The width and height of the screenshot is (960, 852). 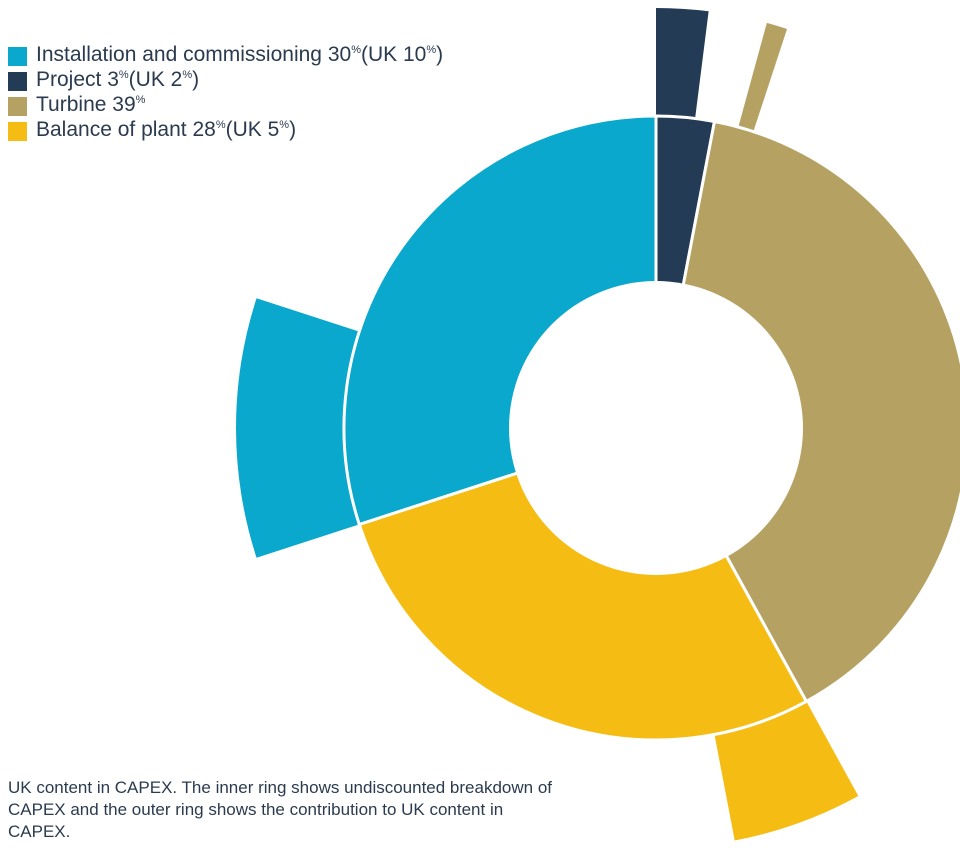 I want to click on legend-installation-pct: %, so click(x=356, y=49).